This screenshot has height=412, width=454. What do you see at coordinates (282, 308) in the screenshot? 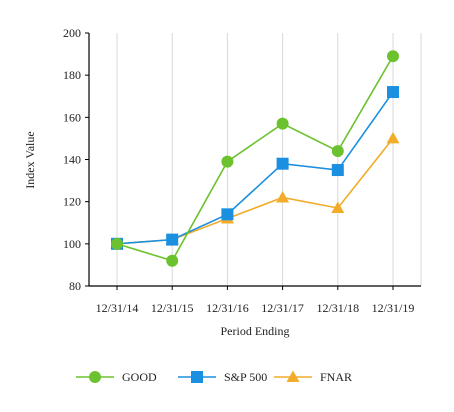
I see `x-tick-label: 12/31/17` at bounding box center [282, 308].